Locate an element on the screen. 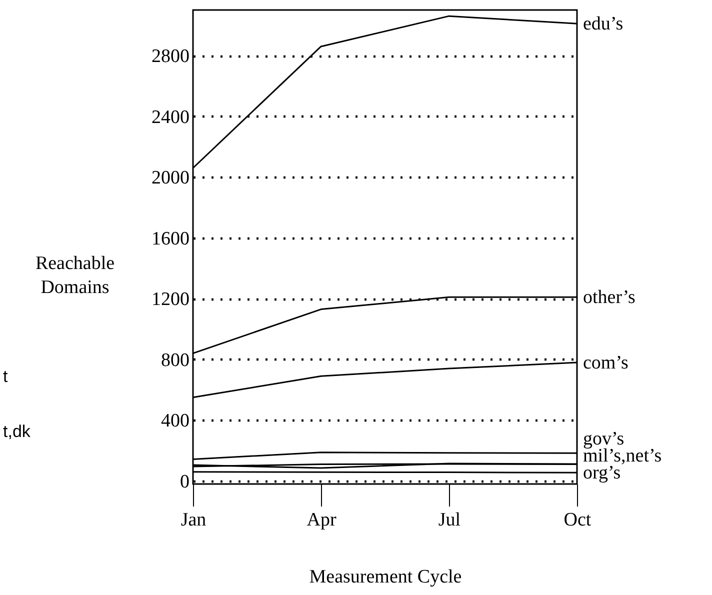 This screenshot has height=595, width=712. x-tick-label: Apr is located at coordinates (321, 520).